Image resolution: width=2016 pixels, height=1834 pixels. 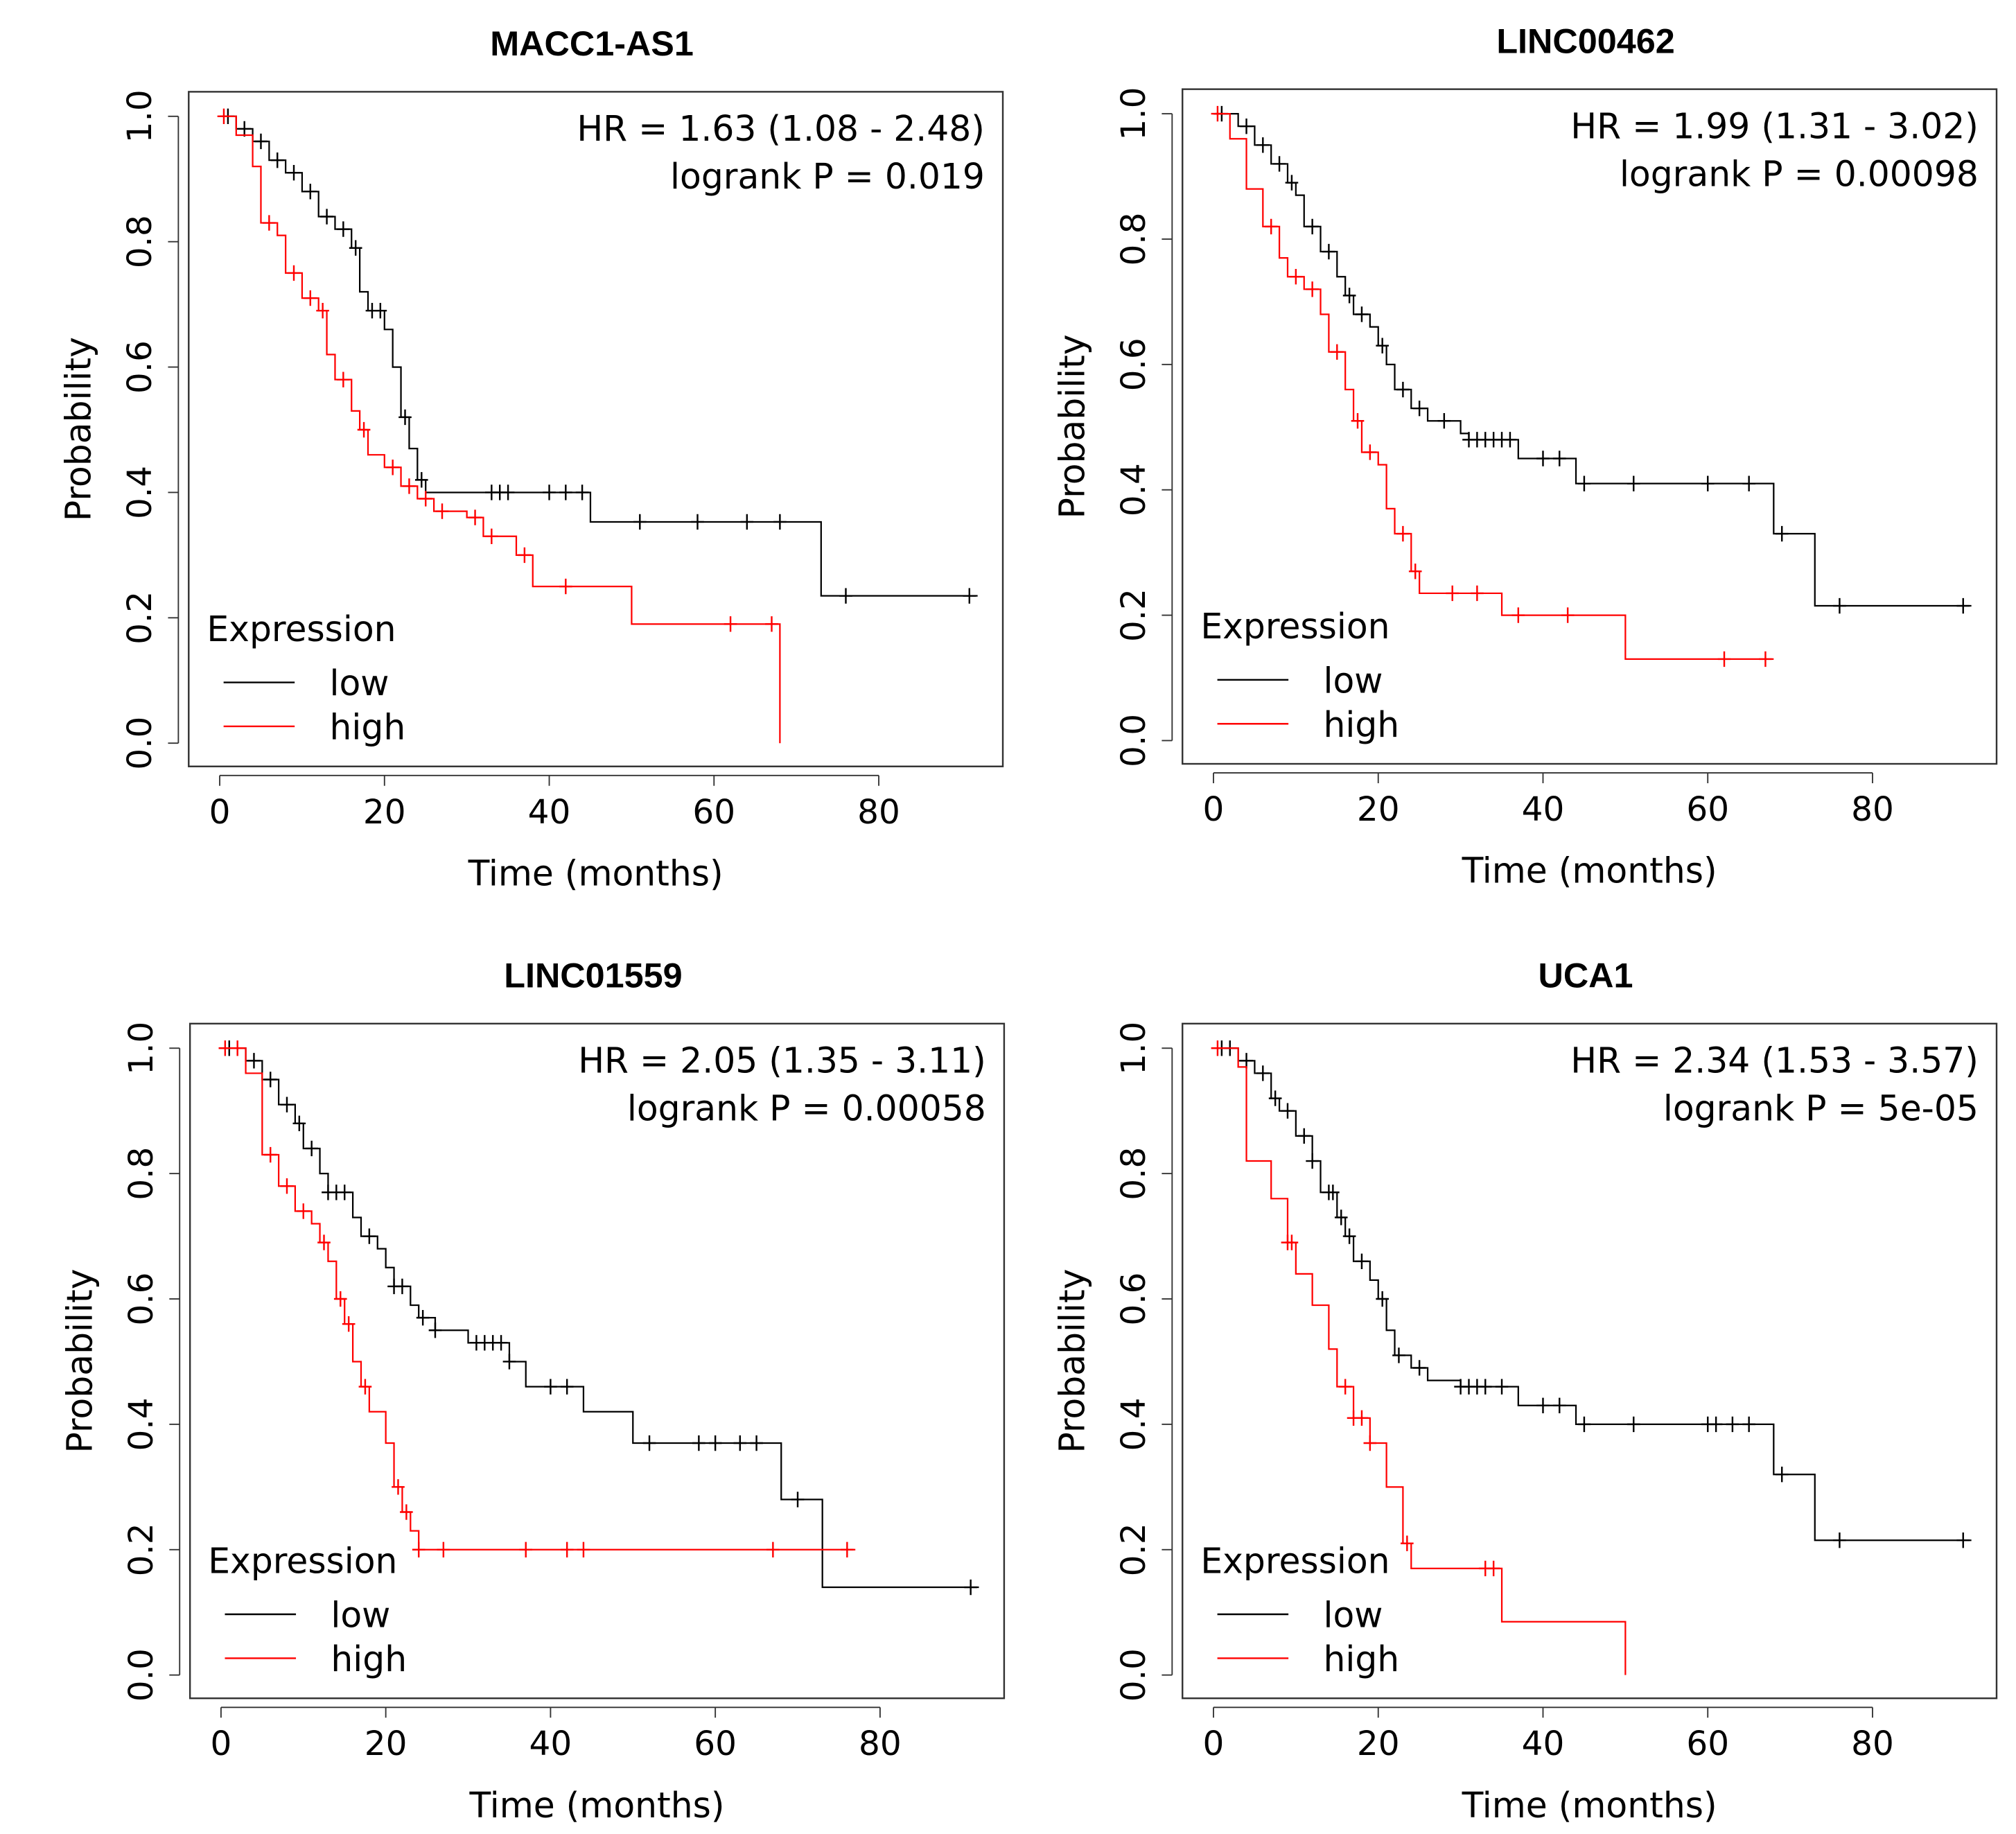 What do you see at coordinates (593, 976) in the screenshot?
I see `chart-title: LINC01559` at bounding box center [593, 976].